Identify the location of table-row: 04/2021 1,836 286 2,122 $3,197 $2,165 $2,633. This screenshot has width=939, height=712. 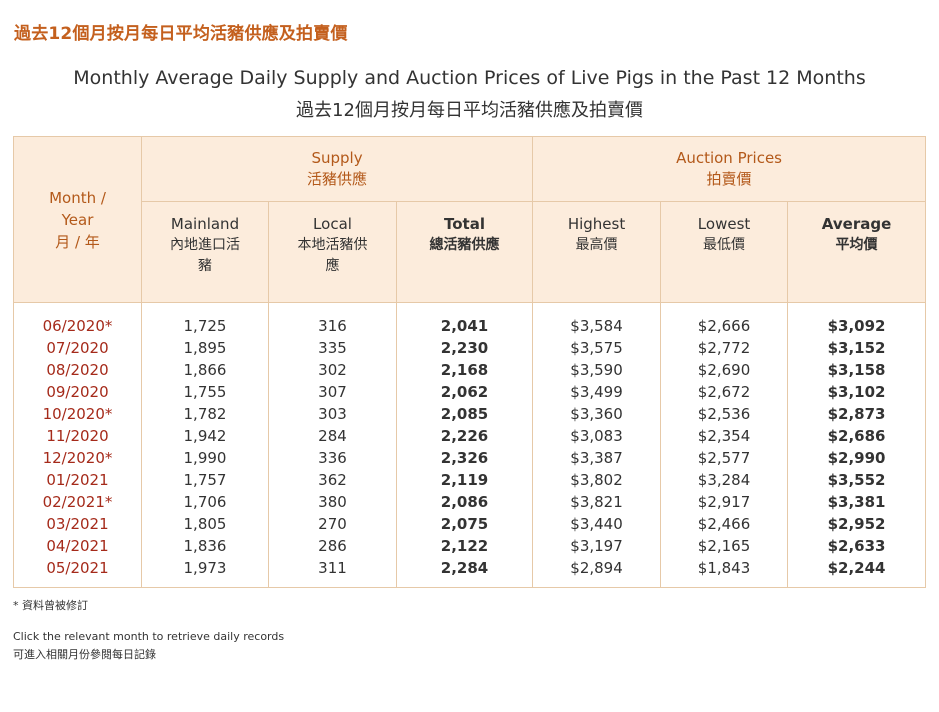
(470, 546).